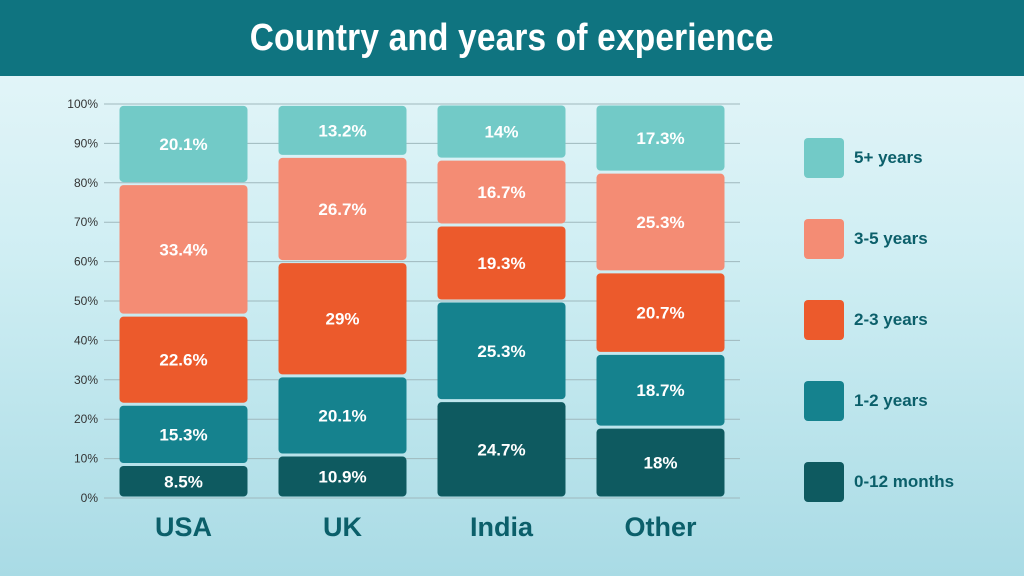 The width and height of the screenshot is (1024, 576). I want to click on data-label: 24.7%, so click(501, 449).